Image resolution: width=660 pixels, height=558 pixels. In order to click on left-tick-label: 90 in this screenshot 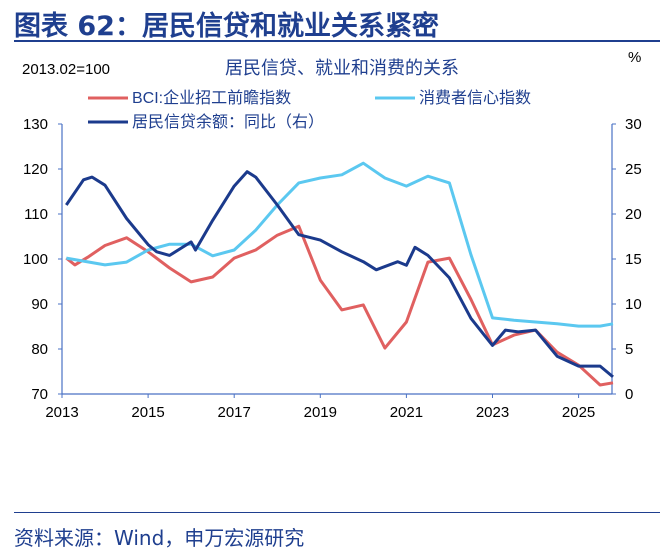, I will do `click(39, 304)`.